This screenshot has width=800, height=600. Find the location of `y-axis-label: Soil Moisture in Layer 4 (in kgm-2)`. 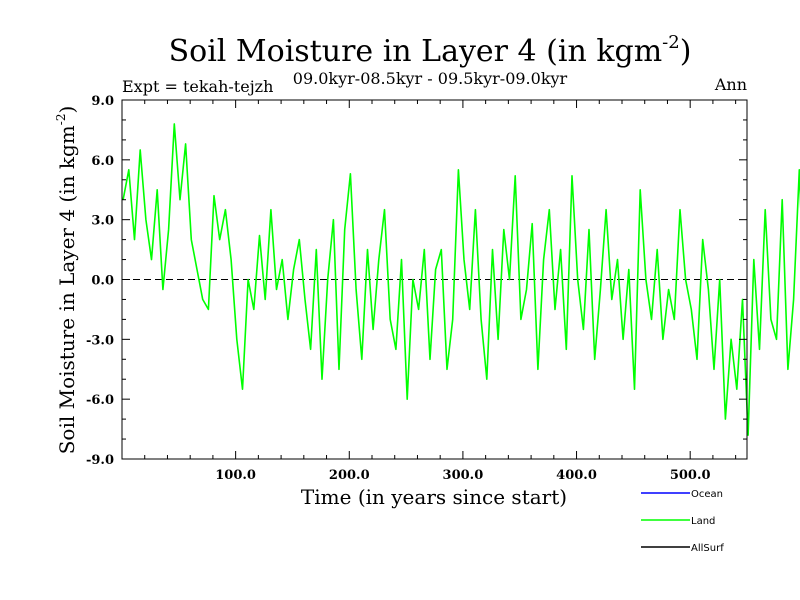

y-axis-label: Soil Moisture in Layer 4 (in kgm-2) is located at coordinates (66, 280).